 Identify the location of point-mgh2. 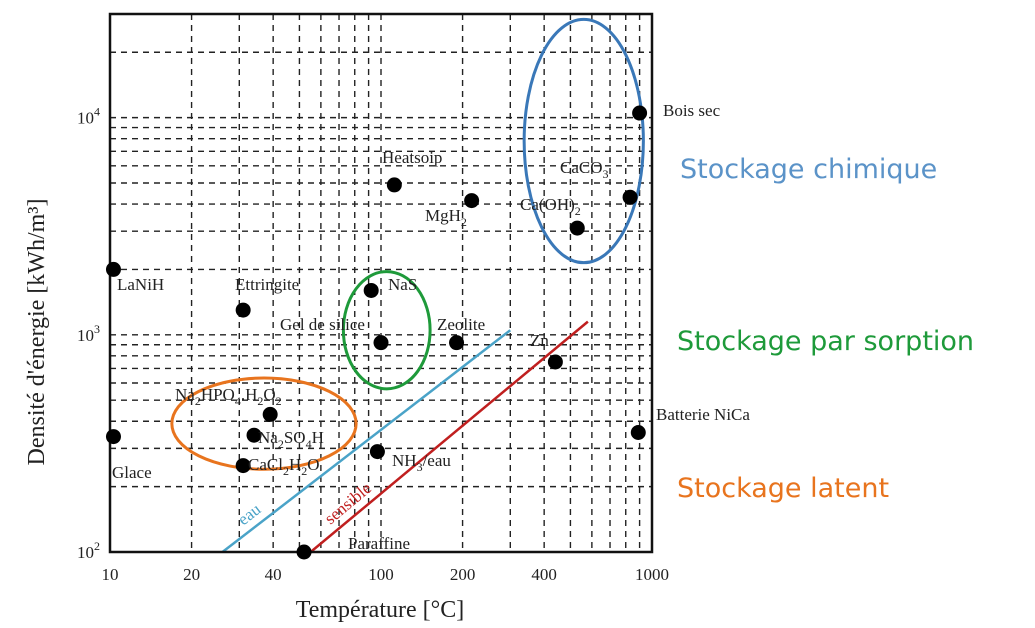
(472, 201).